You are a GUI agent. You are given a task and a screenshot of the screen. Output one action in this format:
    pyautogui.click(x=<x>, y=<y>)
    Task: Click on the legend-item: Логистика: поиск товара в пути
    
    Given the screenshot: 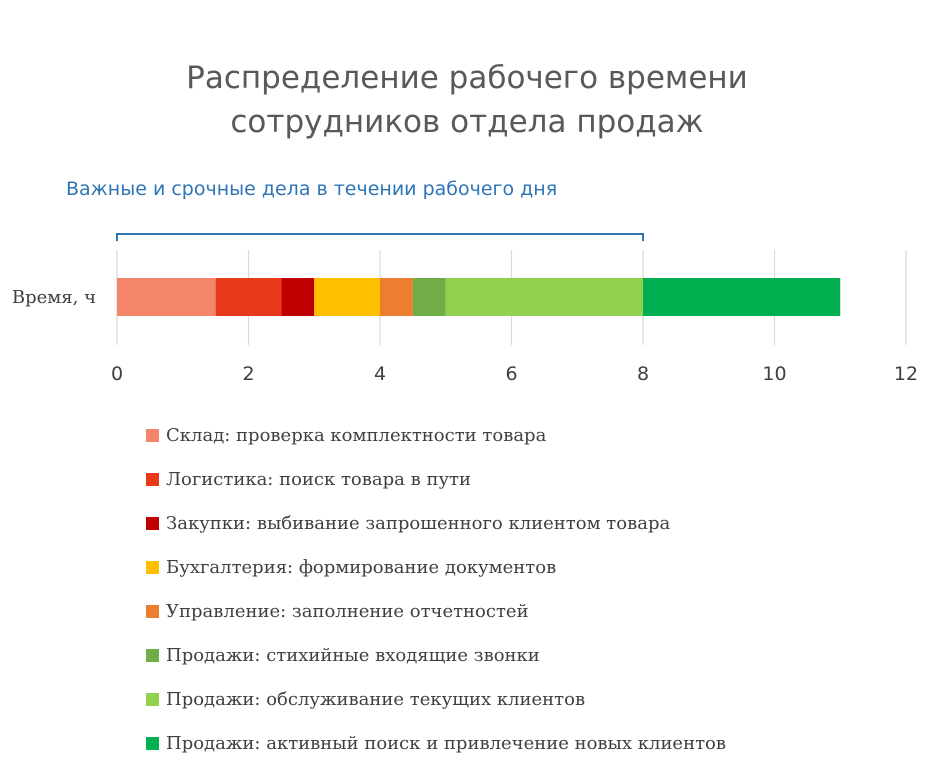 What is the action you would take?
    pyautogui.click(x=436, y=479)
    